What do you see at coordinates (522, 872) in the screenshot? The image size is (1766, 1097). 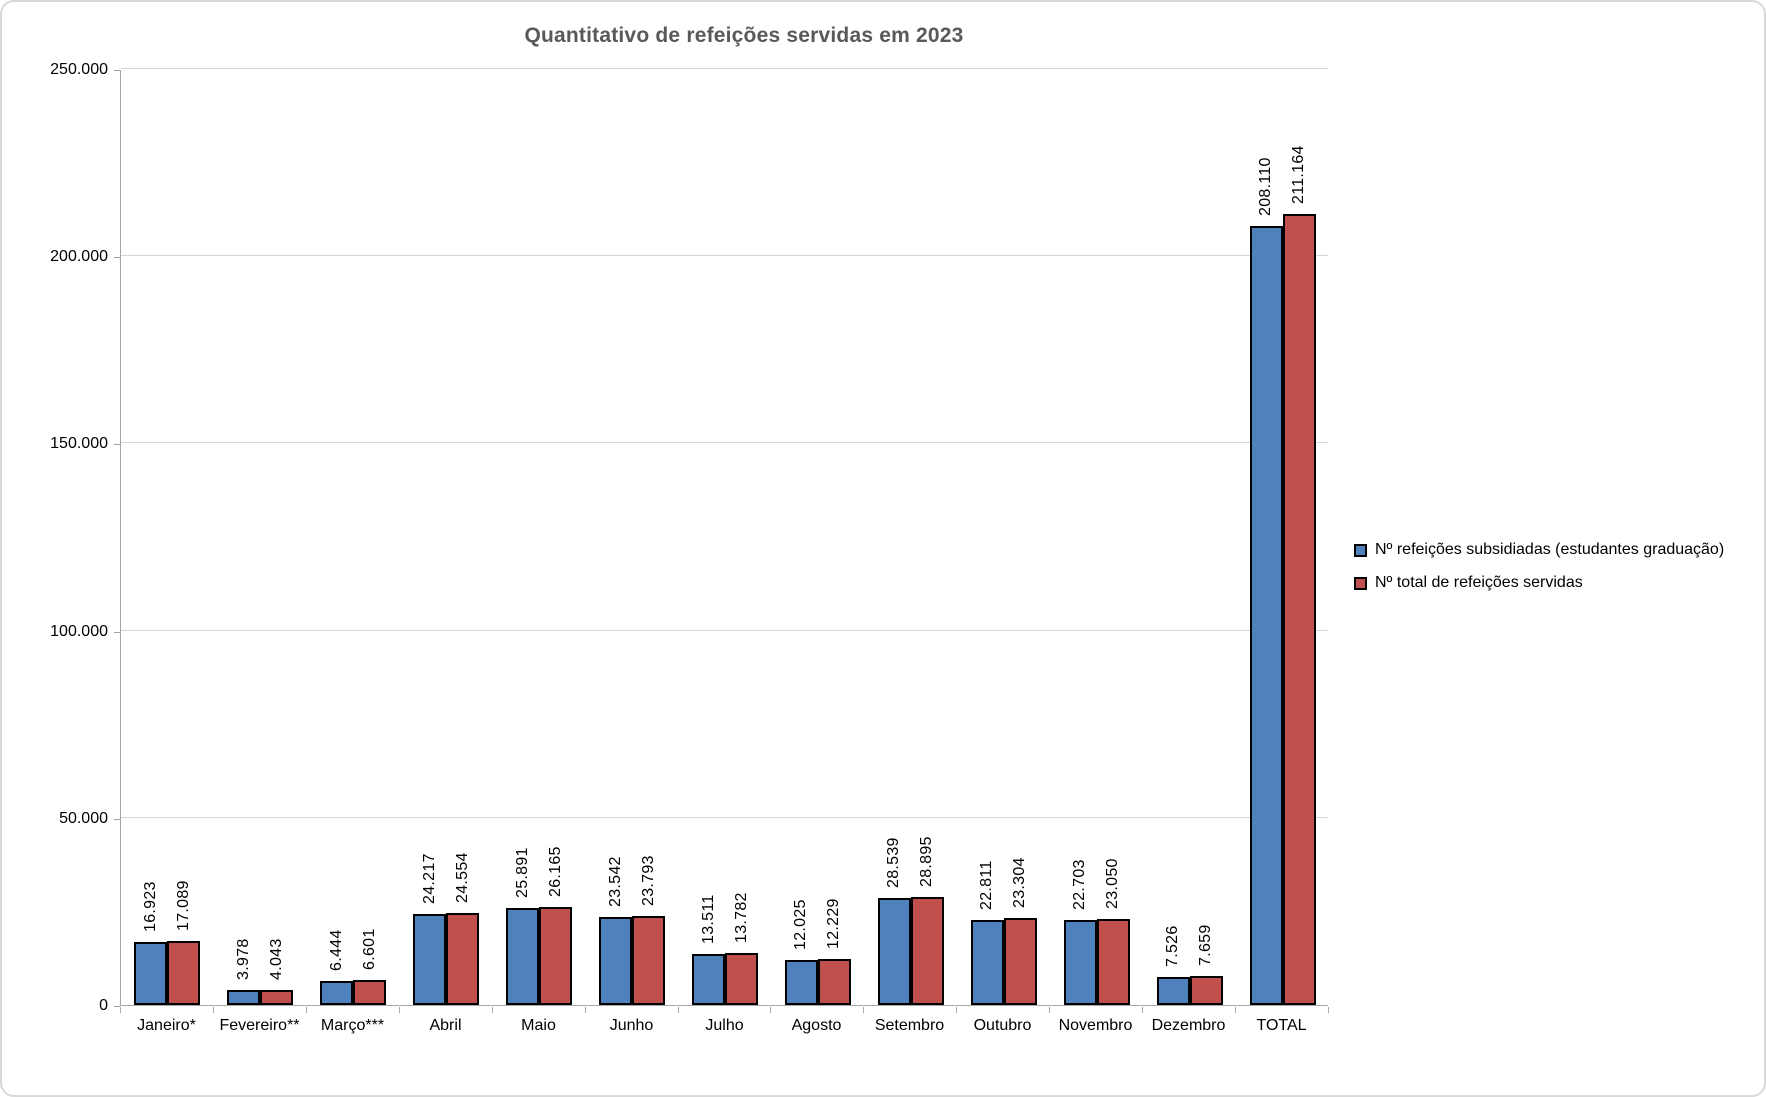 I see `bar-value-label: 25.891` at bounding box center [522, 872].